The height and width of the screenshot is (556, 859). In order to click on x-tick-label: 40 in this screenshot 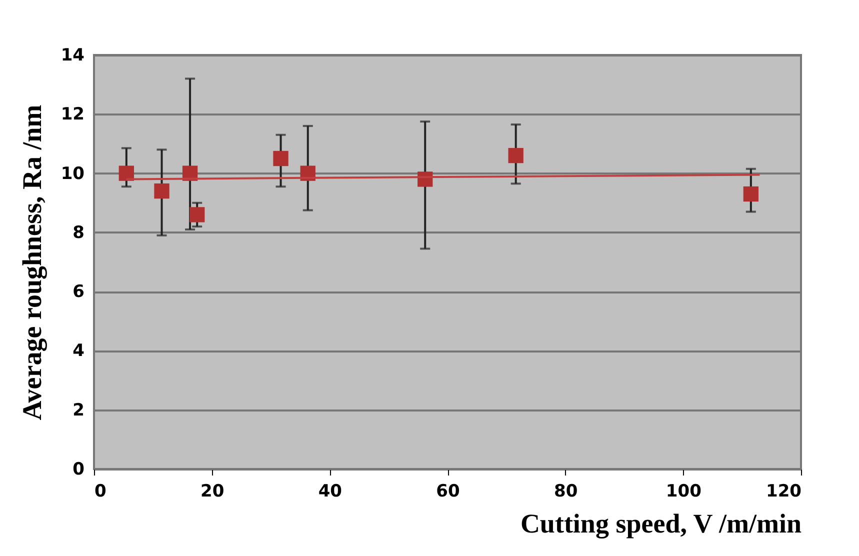, I will do `click(330, 492)`.